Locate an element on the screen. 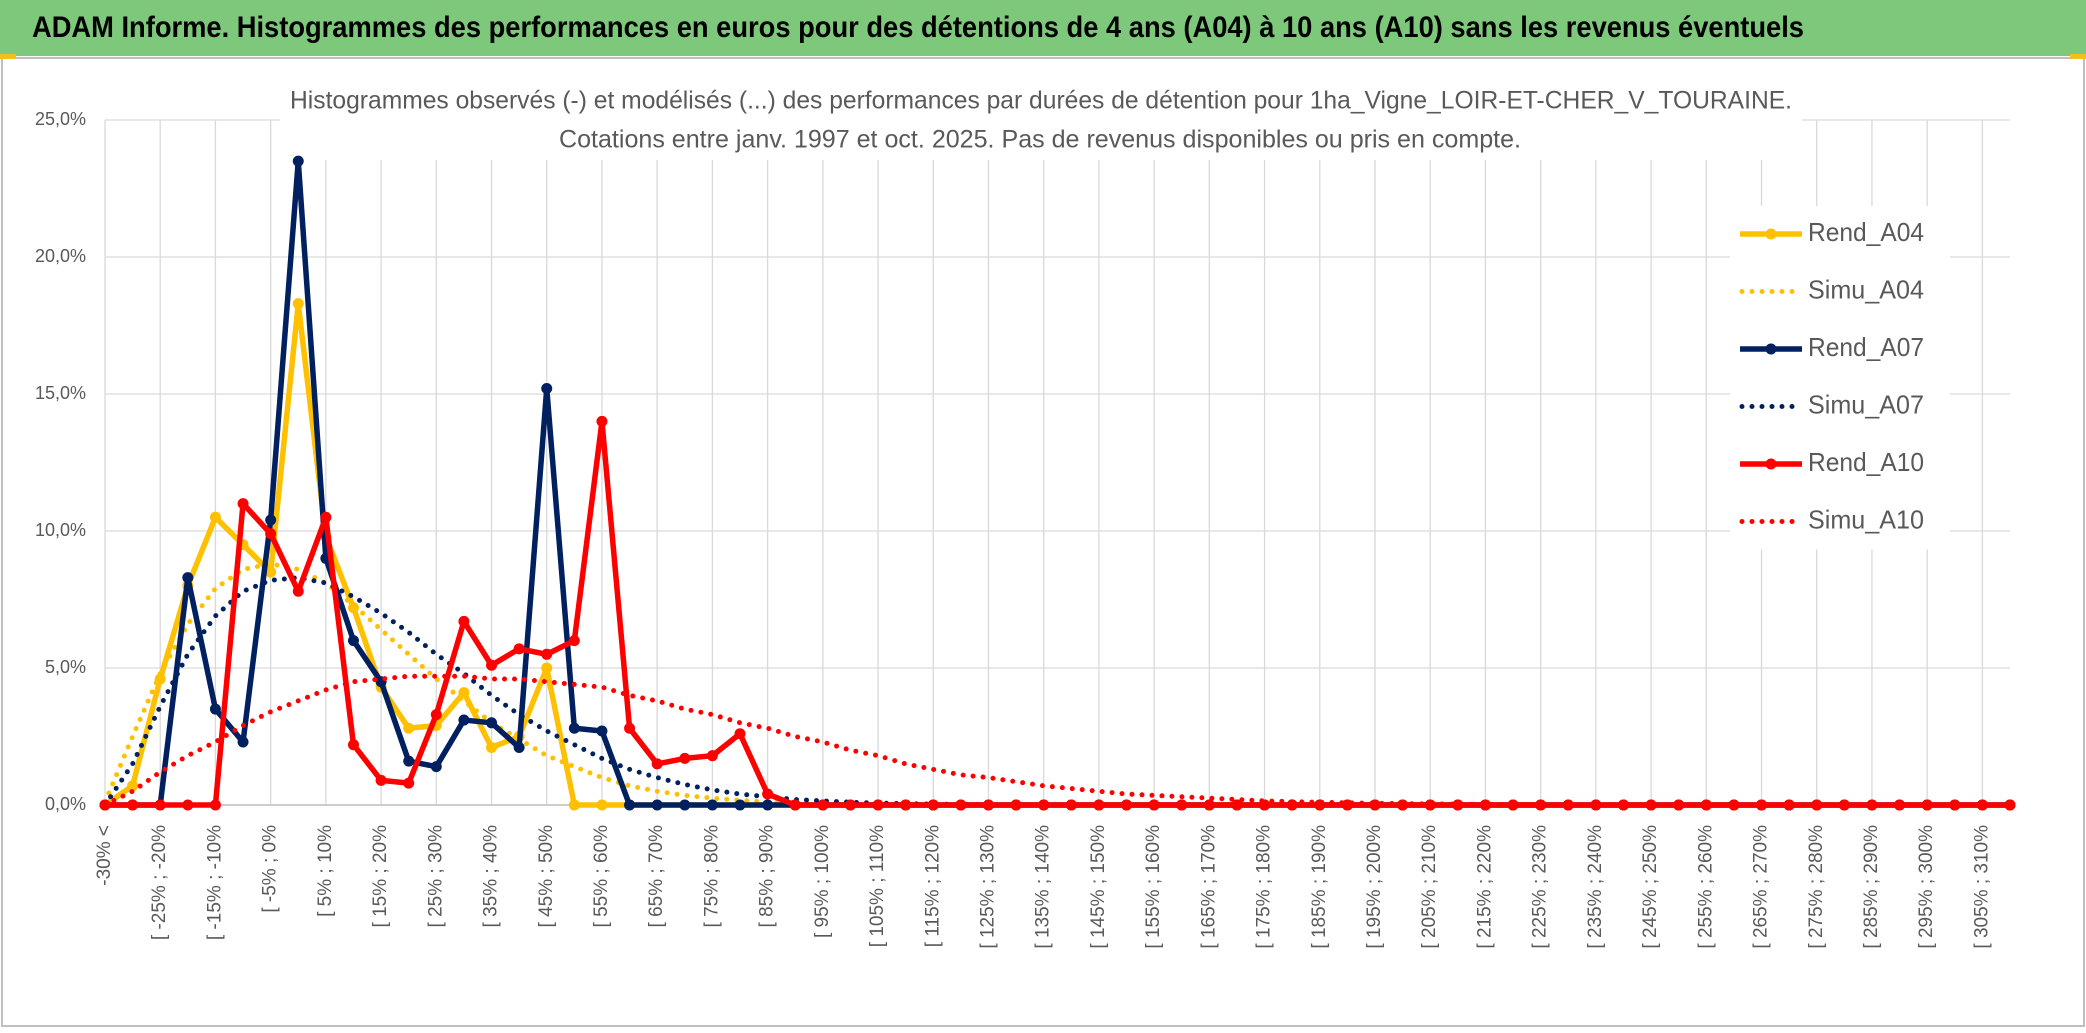 This screenshot has height=1033, width=2086. x-tick-label: [ 45% ; 50% is located at coordinates (546, 876).